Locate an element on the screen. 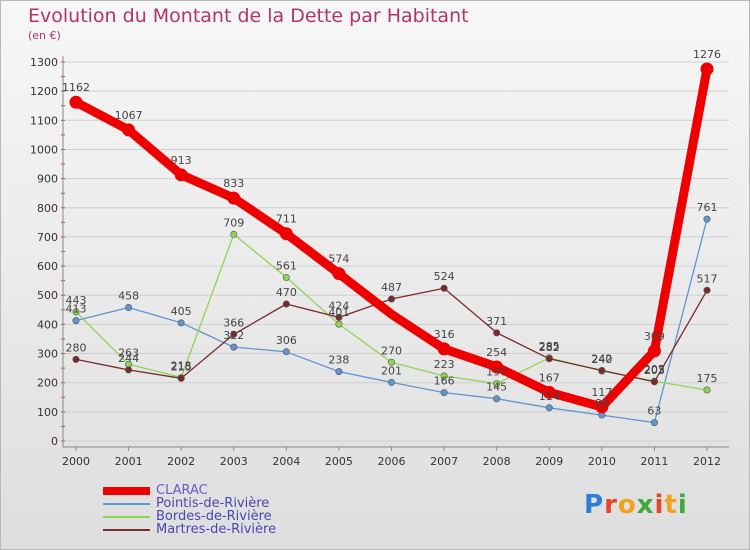 The height and width of the screenshot is (550, 750). proxiti-logo: Proxiti is located at coordinates (636, 505).